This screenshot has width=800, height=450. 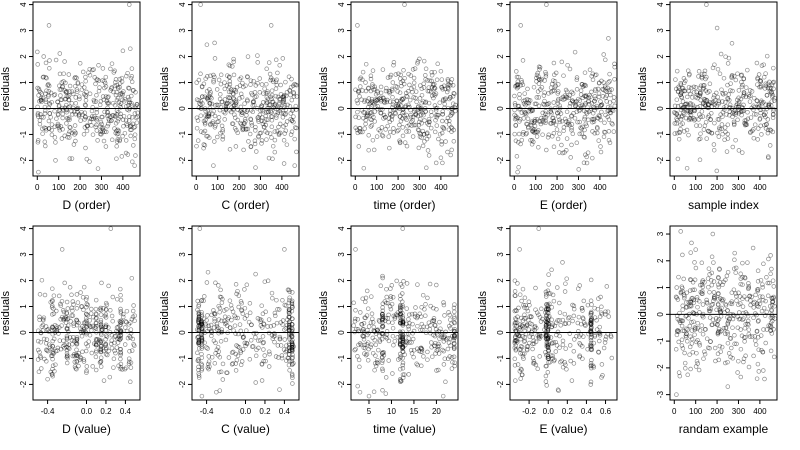 What do you see at coordinates (182, 108) in the screenshot?
I see `y-tick-label: 0` at bounding box center [182, 108].